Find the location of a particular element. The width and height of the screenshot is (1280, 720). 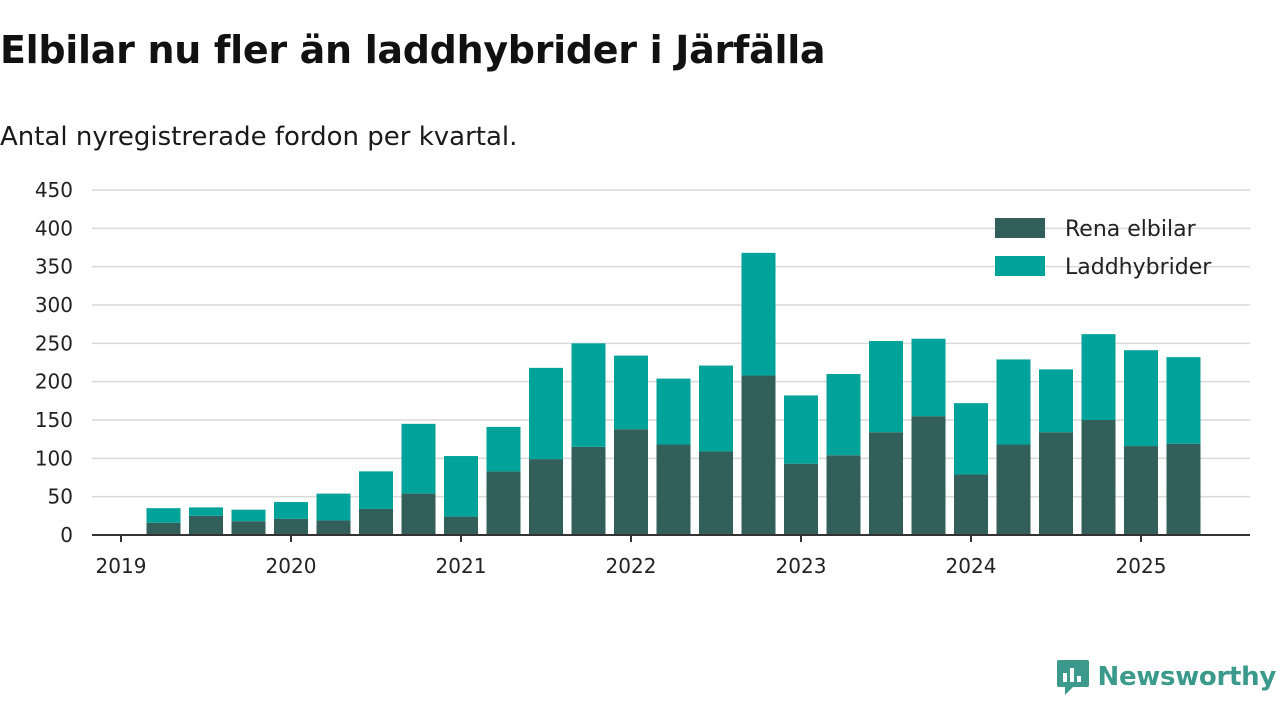

legend-label: Laddhybrider is located at coordinates (1138, 267).